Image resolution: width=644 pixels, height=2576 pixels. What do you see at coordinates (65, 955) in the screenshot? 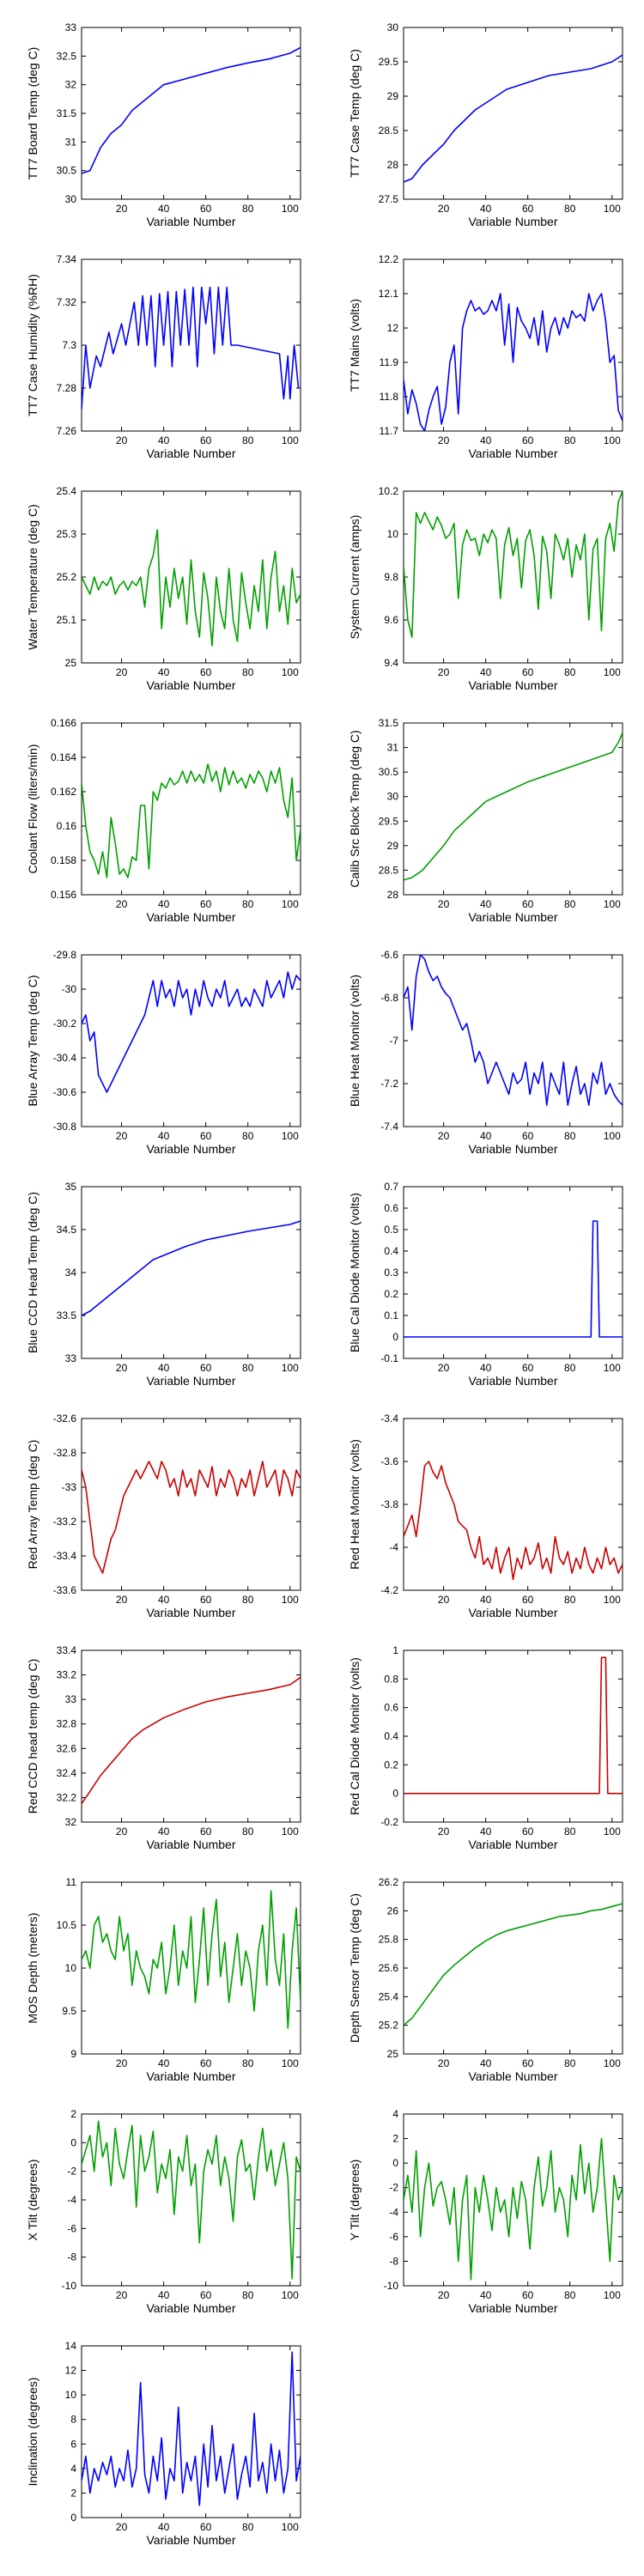
I see `y-tick-label: -29.8` at bounding box center [65, 955].